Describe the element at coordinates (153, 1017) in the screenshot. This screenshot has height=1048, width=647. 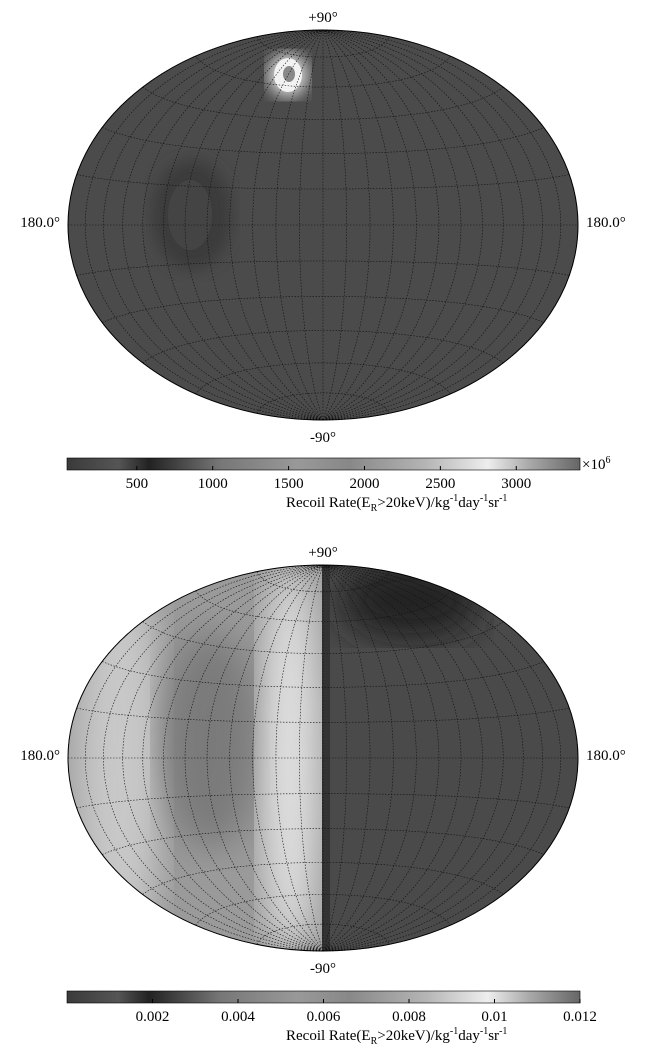
I see `colorbar-tick-label: 0.002` at that location.